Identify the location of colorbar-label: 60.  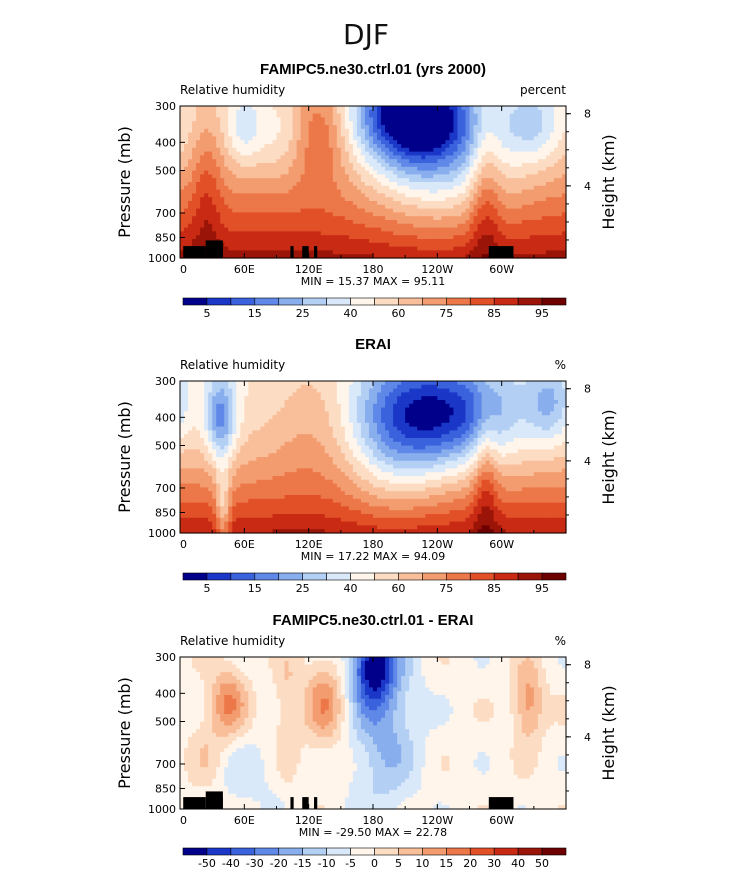
(398, 313).